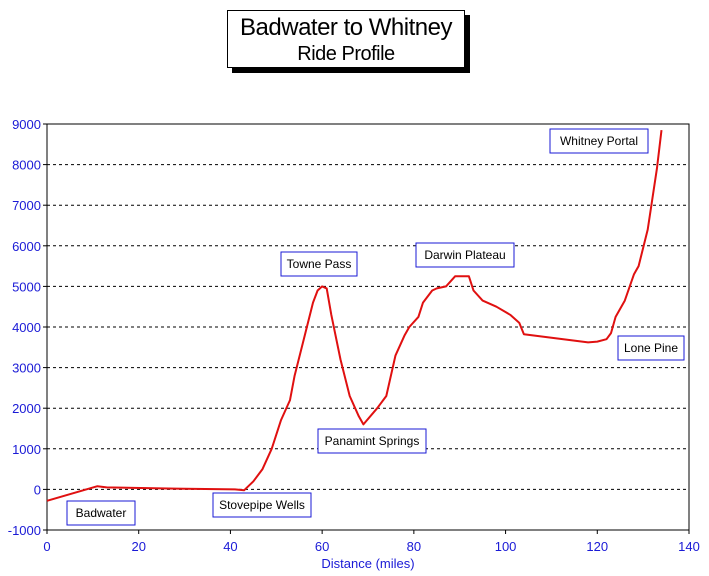 The height and width of the screenshot is (576, 709). I want to click on annotation-callout: Towne Pass, so click(319, 264).